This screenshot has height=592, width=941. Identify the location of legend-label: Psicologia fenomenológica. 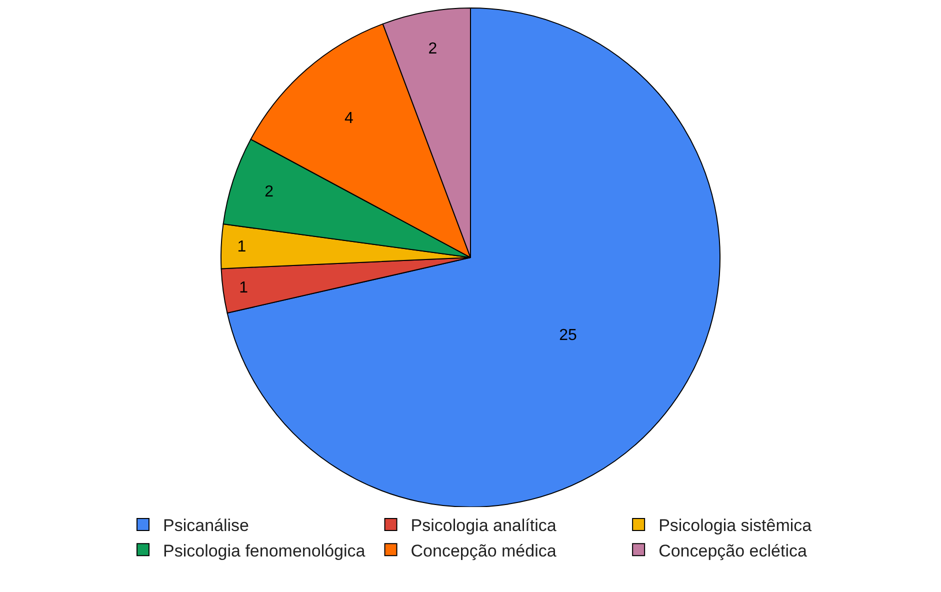
(264, 550).